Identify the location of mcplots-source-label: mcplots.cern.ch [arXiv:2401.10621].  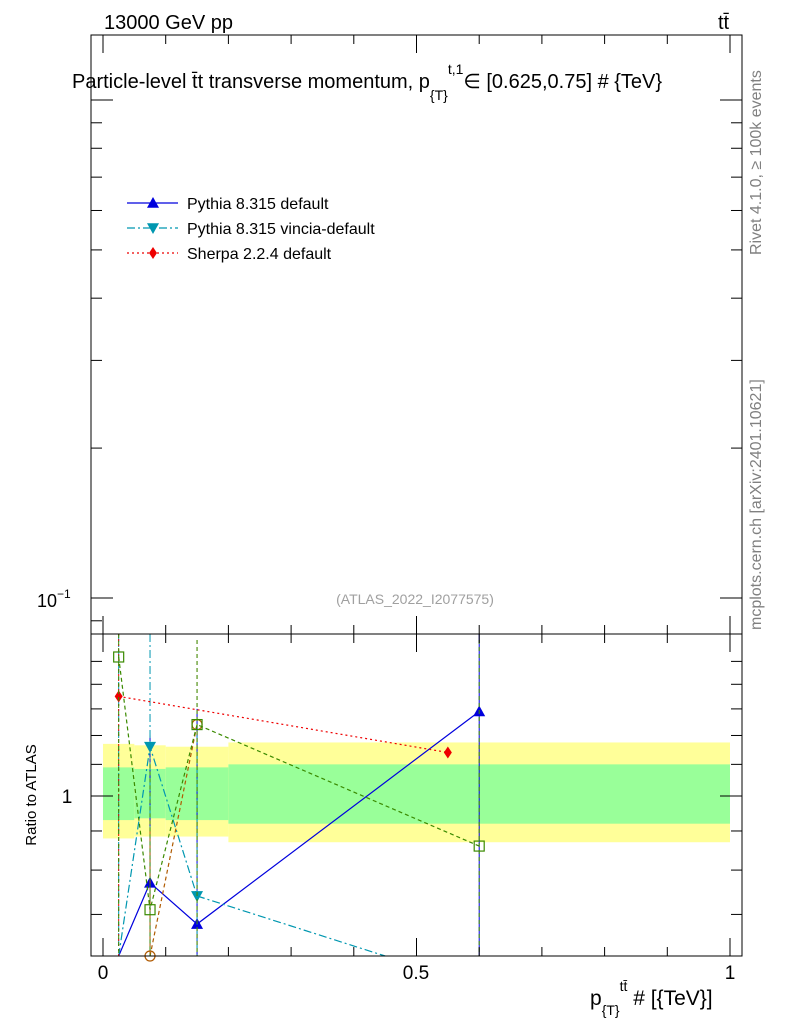
(756, 504).